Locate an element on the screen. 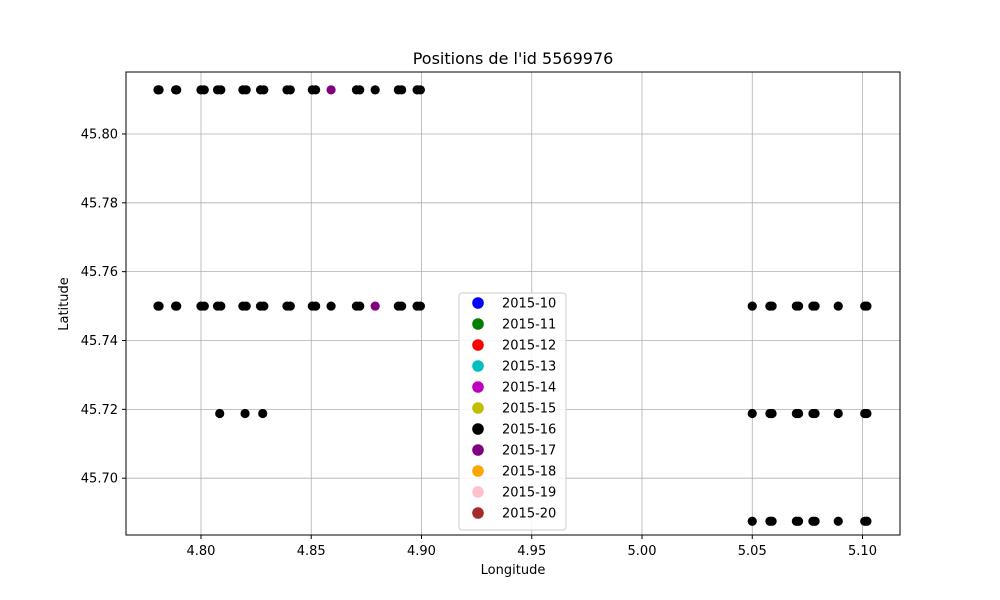  legend-label: 2015-16 is located at coordinates (529, 430).